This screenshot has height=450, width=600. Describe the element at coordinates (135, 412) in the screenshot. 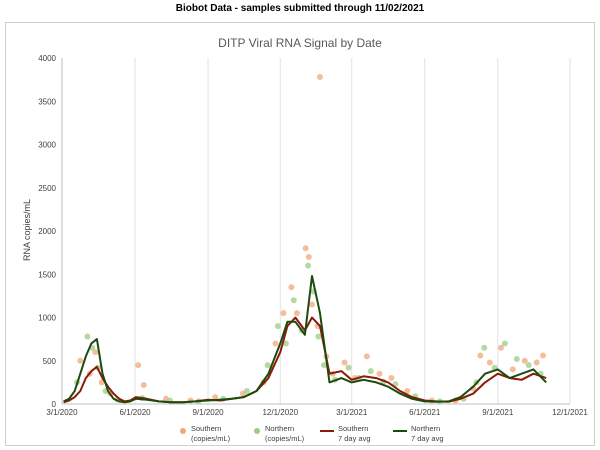

I see `x-tick-label: 6/1/2020` at that location.